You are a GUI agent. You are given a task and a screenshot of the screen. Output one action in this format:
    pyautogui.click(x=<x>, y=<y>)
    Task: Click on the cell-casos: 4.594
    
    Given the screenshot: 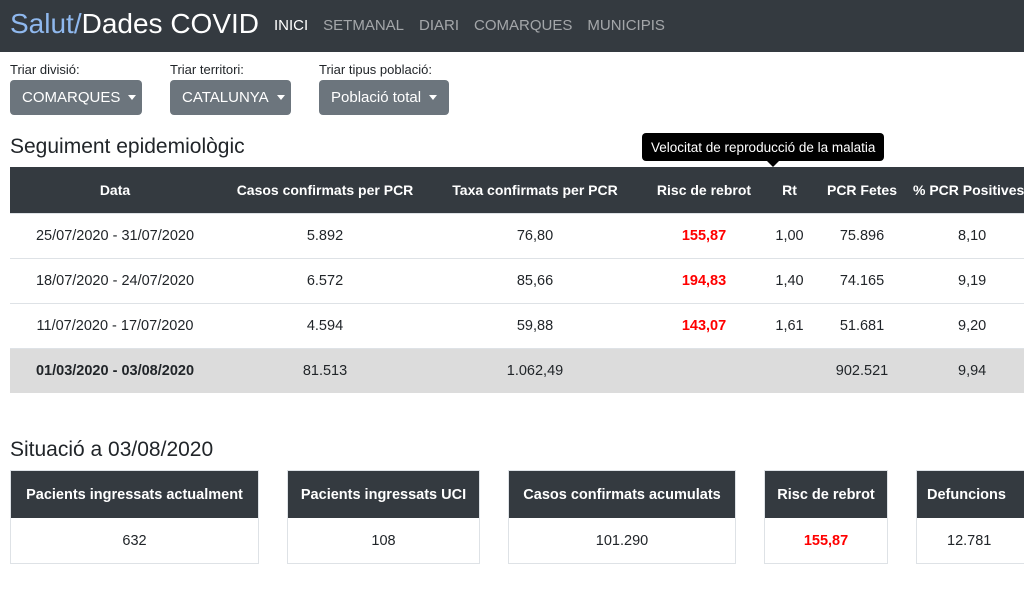 What is the action you would take?
    pyautogui.click(x=325, y=325)
    